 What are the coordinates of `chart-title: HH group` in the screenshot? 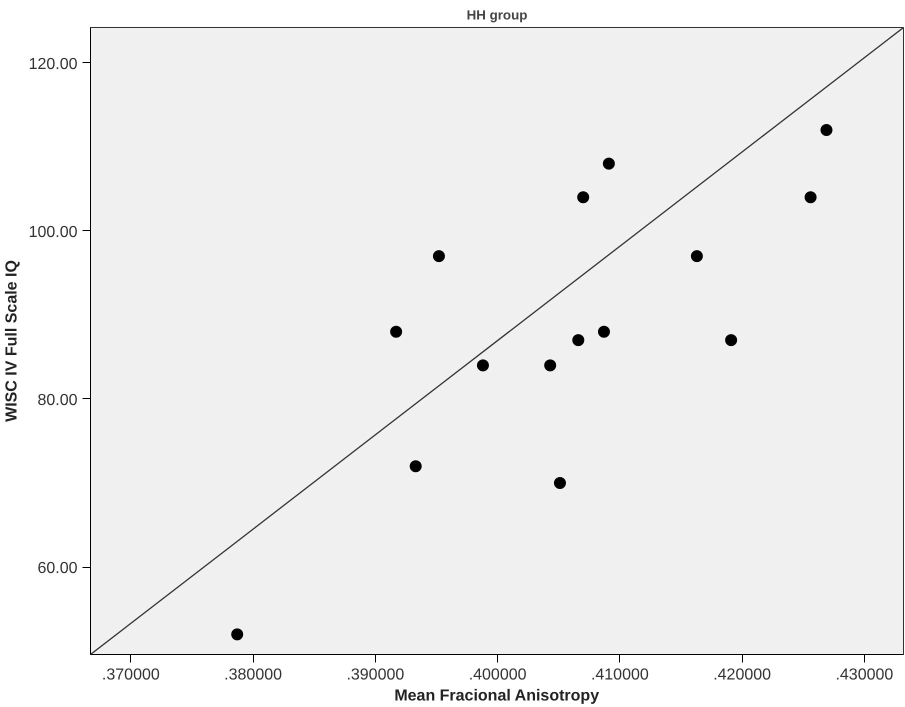 It's located at (497, 15).